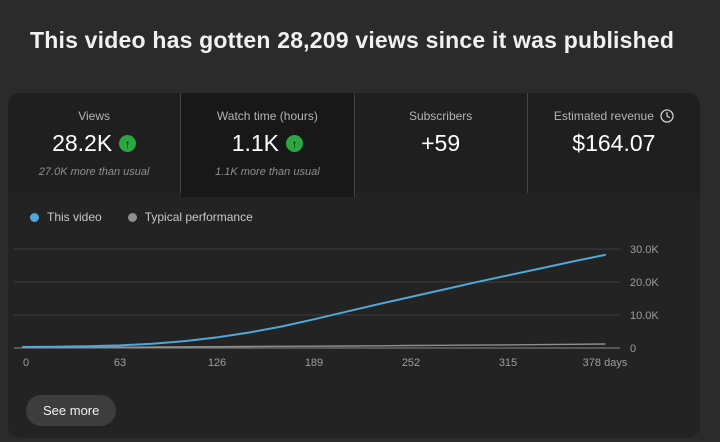 The image size is (720, 442). What do you see at coordinates (267, 172) in the screenshot?
I see `metric-subtitle: 1.1K more than usual` at bounding box center [267, 172].